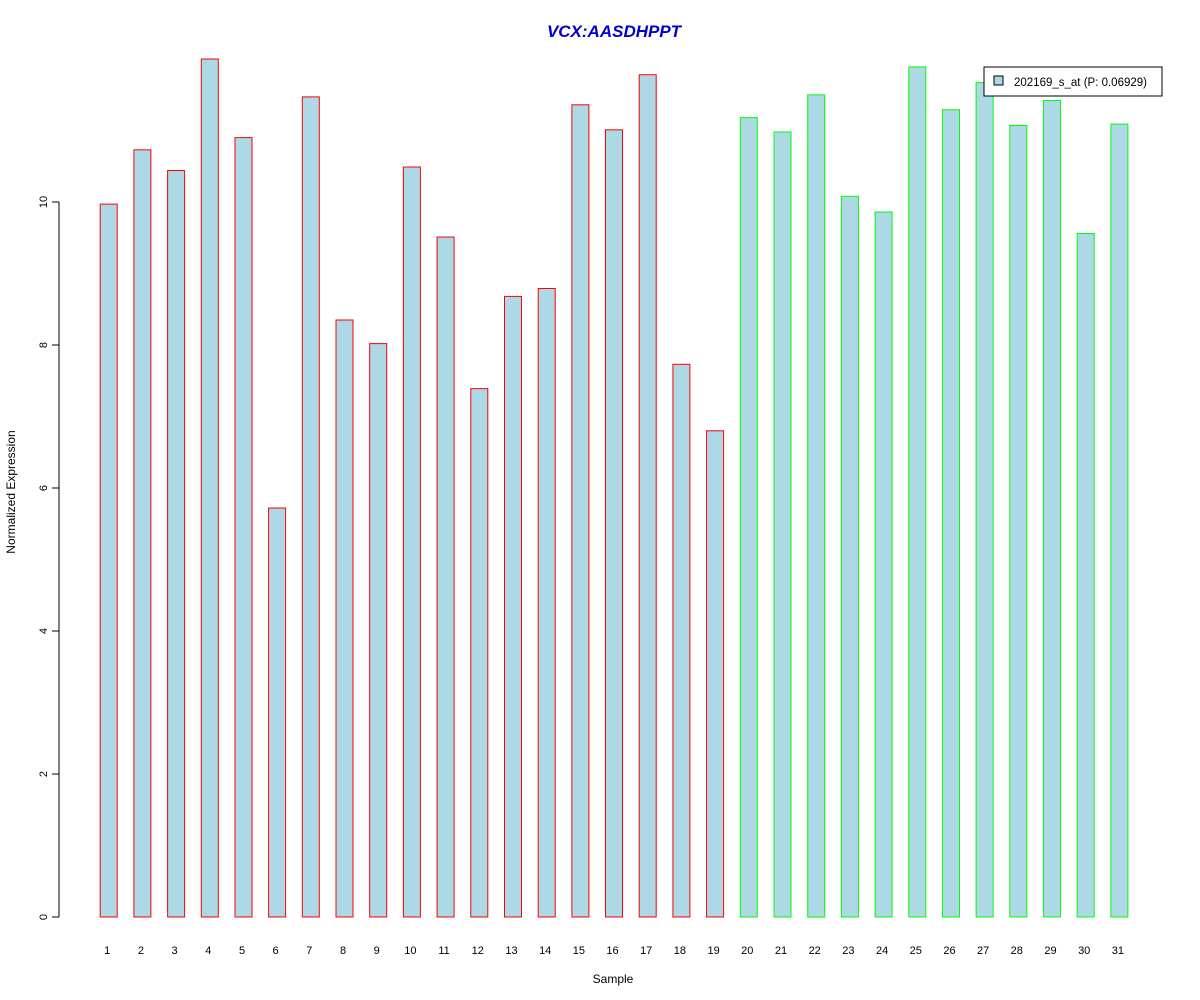  I want to click on x-tick-label-31: 31, so click(1118, 951).